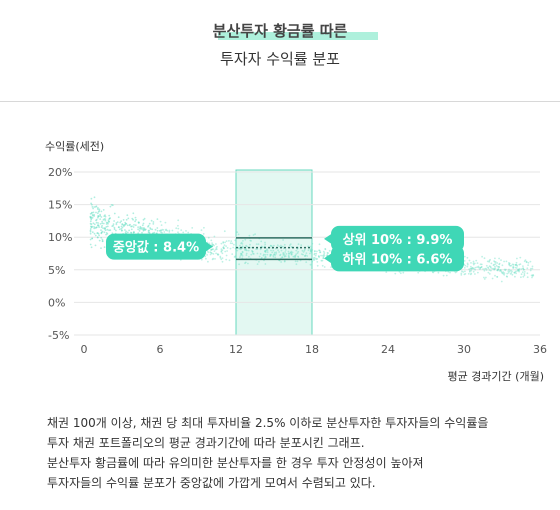 The image size is (560, 510). What do you see at coordinates (235, 463) in the screenshot?
I see `caption-line: 분산투자 황금률에 따라 유의미한 분산투자를 한 경우 투자 안정성이 높아져` at bounding box center [235, 463].